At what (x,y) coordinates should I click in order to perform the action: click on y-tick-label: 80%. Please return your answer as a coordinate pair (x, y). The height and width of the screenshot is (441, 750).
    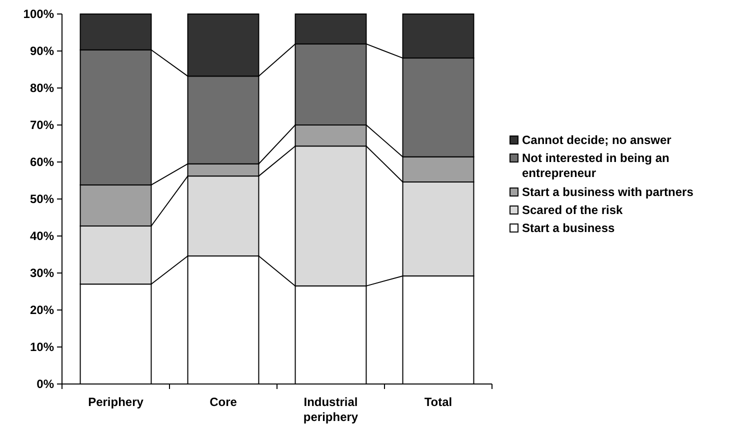
    Looking at the image, I should click on (42, 88).